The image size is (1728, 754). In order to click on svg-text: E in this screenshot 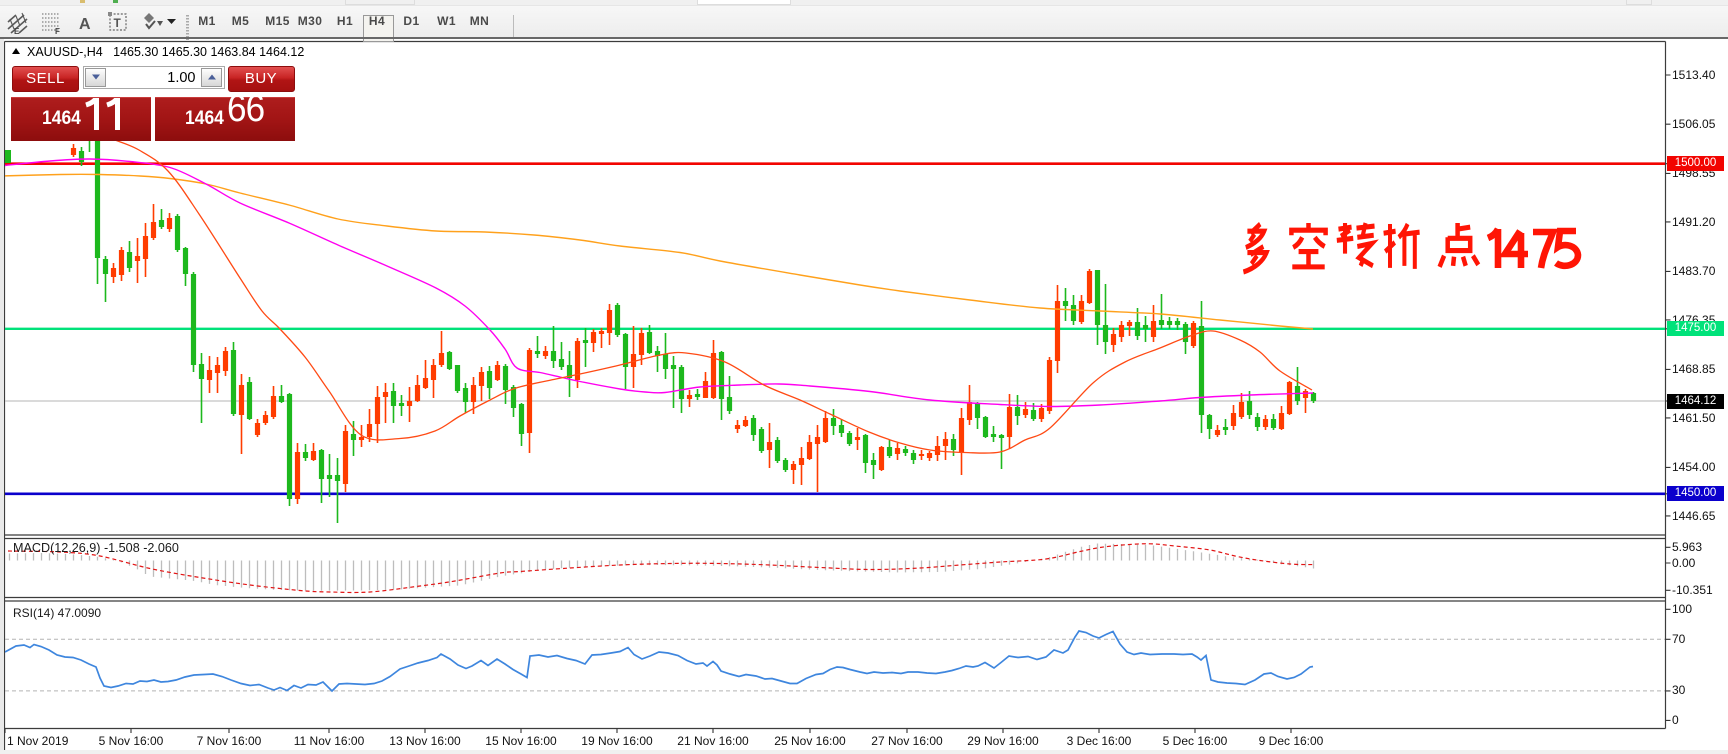, I will do `click(17, 31)`.